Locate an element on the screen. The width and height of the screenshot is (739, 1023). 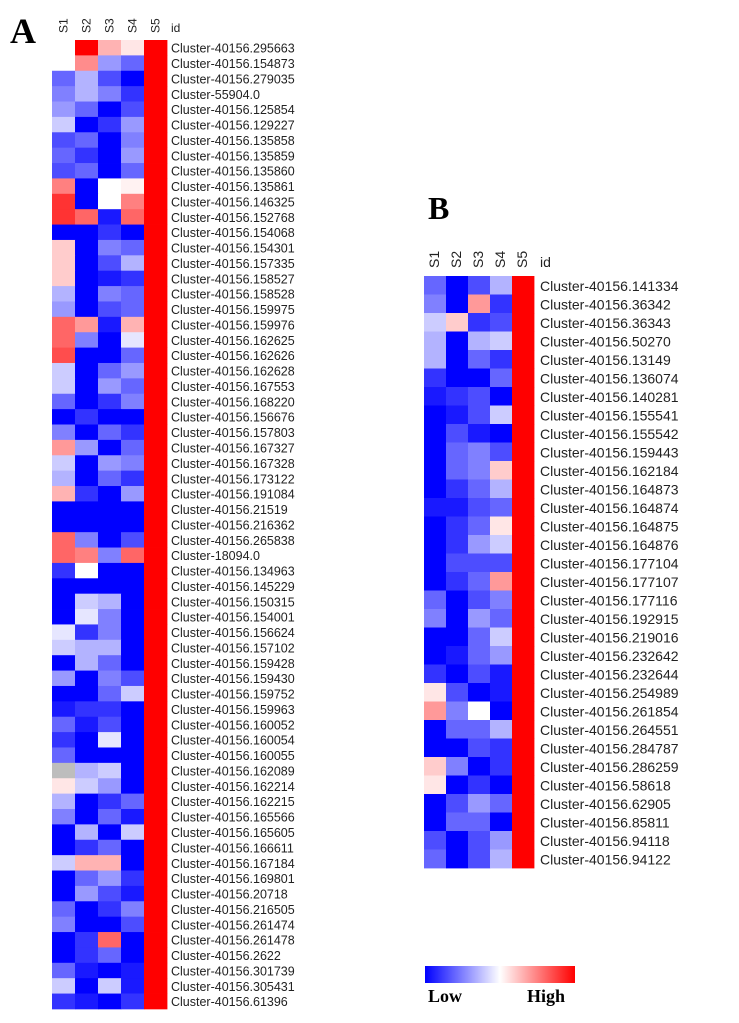
panel-a-column-label: S5 is located at coordinates (156, 25).